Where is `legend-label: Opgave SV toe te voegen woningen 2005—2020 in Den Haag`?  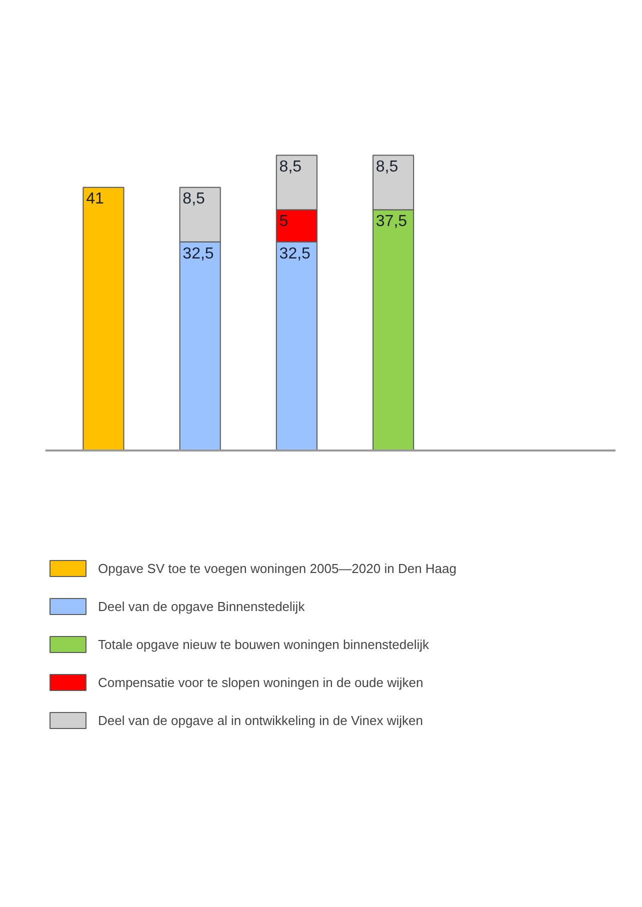 legend-label: Opgave SV toe te voegen woningen 2005—2020 in Den Haag is located at coordinates (277, 568).